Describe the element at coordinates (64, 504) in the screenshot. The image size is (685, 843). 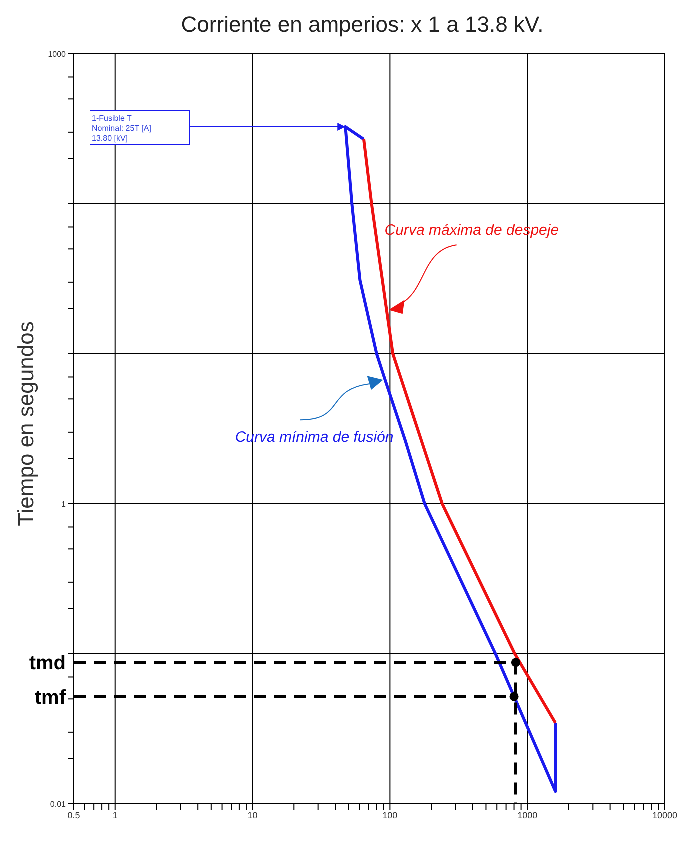
I see `y-tick-label: 1` at that location.